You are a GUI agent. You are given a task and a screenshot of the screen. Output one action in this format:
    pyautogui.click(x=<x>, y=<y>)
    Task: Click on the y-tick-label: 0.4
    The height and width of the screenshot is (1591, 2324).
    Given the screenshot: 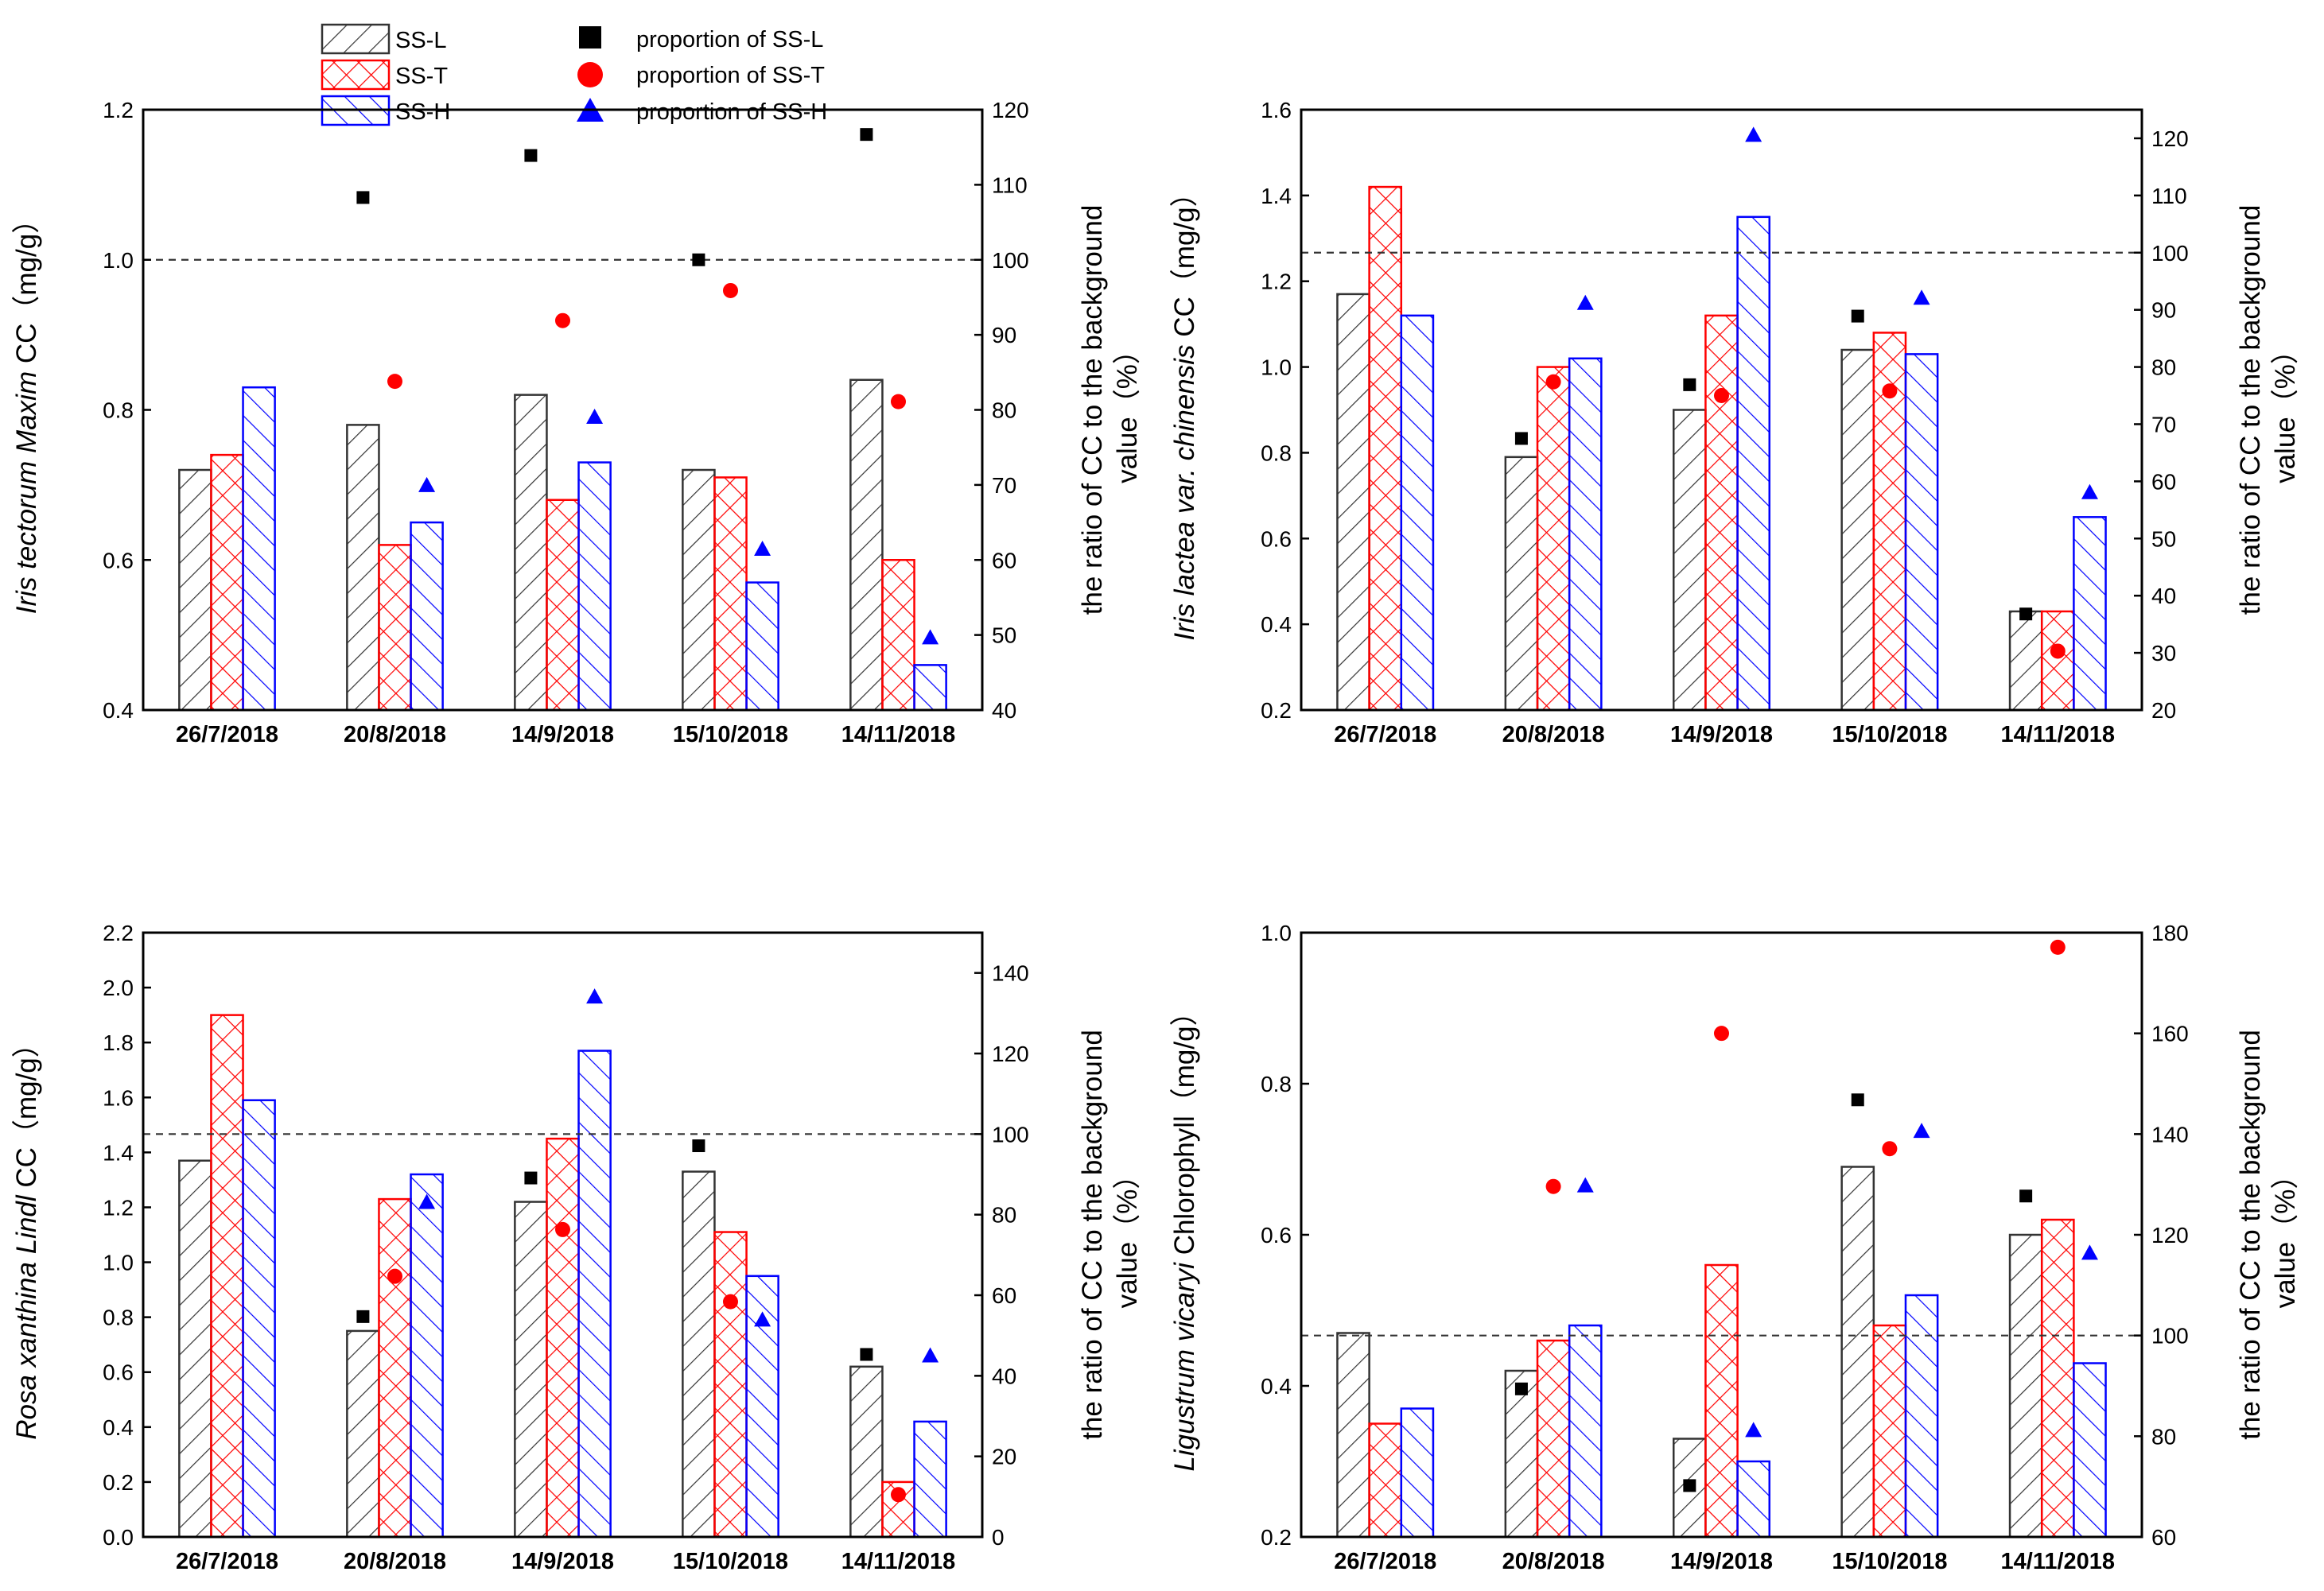 What is the action you would take?
    pyautogui.click(x=1276, y=624)
    